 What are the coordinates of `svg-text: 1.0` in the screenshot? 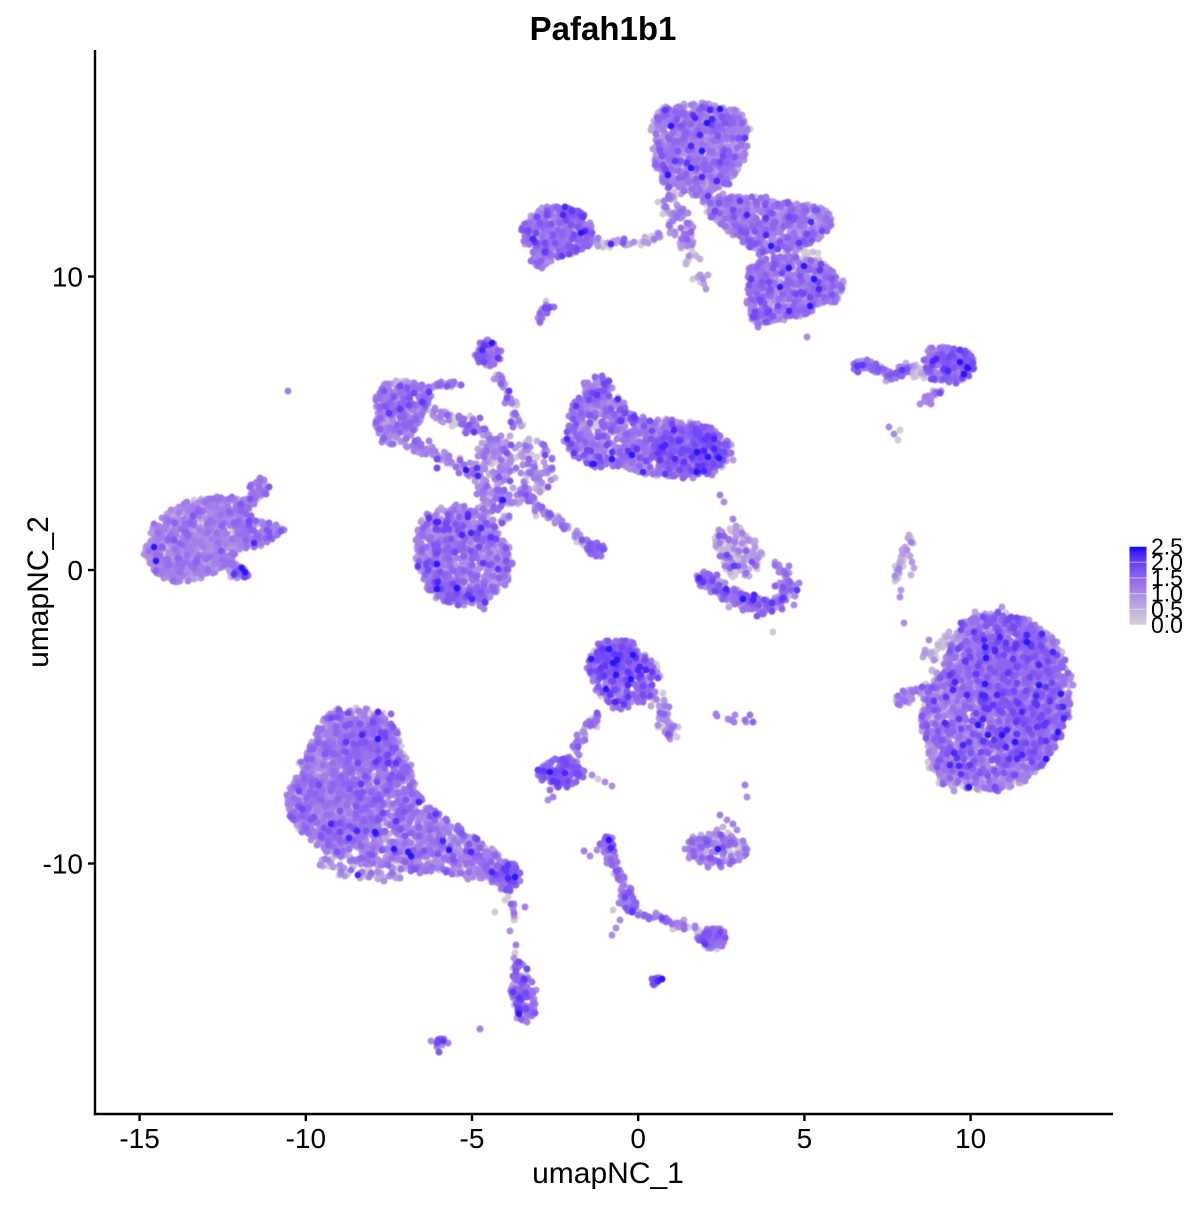 It's located at (1167, 594).